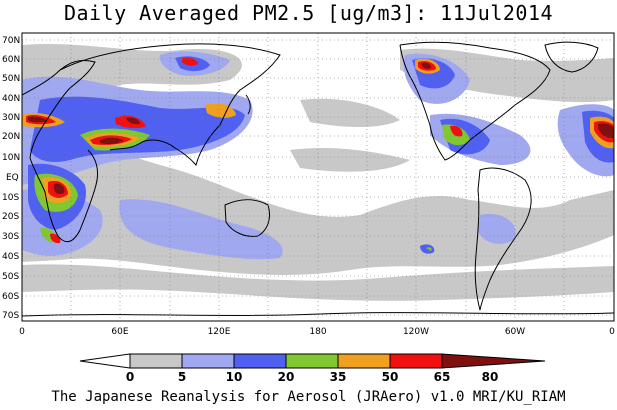  Describe the element at coordinates (612, 332) in the screenshot. I see `lon-label-0-end: 0` at that location.